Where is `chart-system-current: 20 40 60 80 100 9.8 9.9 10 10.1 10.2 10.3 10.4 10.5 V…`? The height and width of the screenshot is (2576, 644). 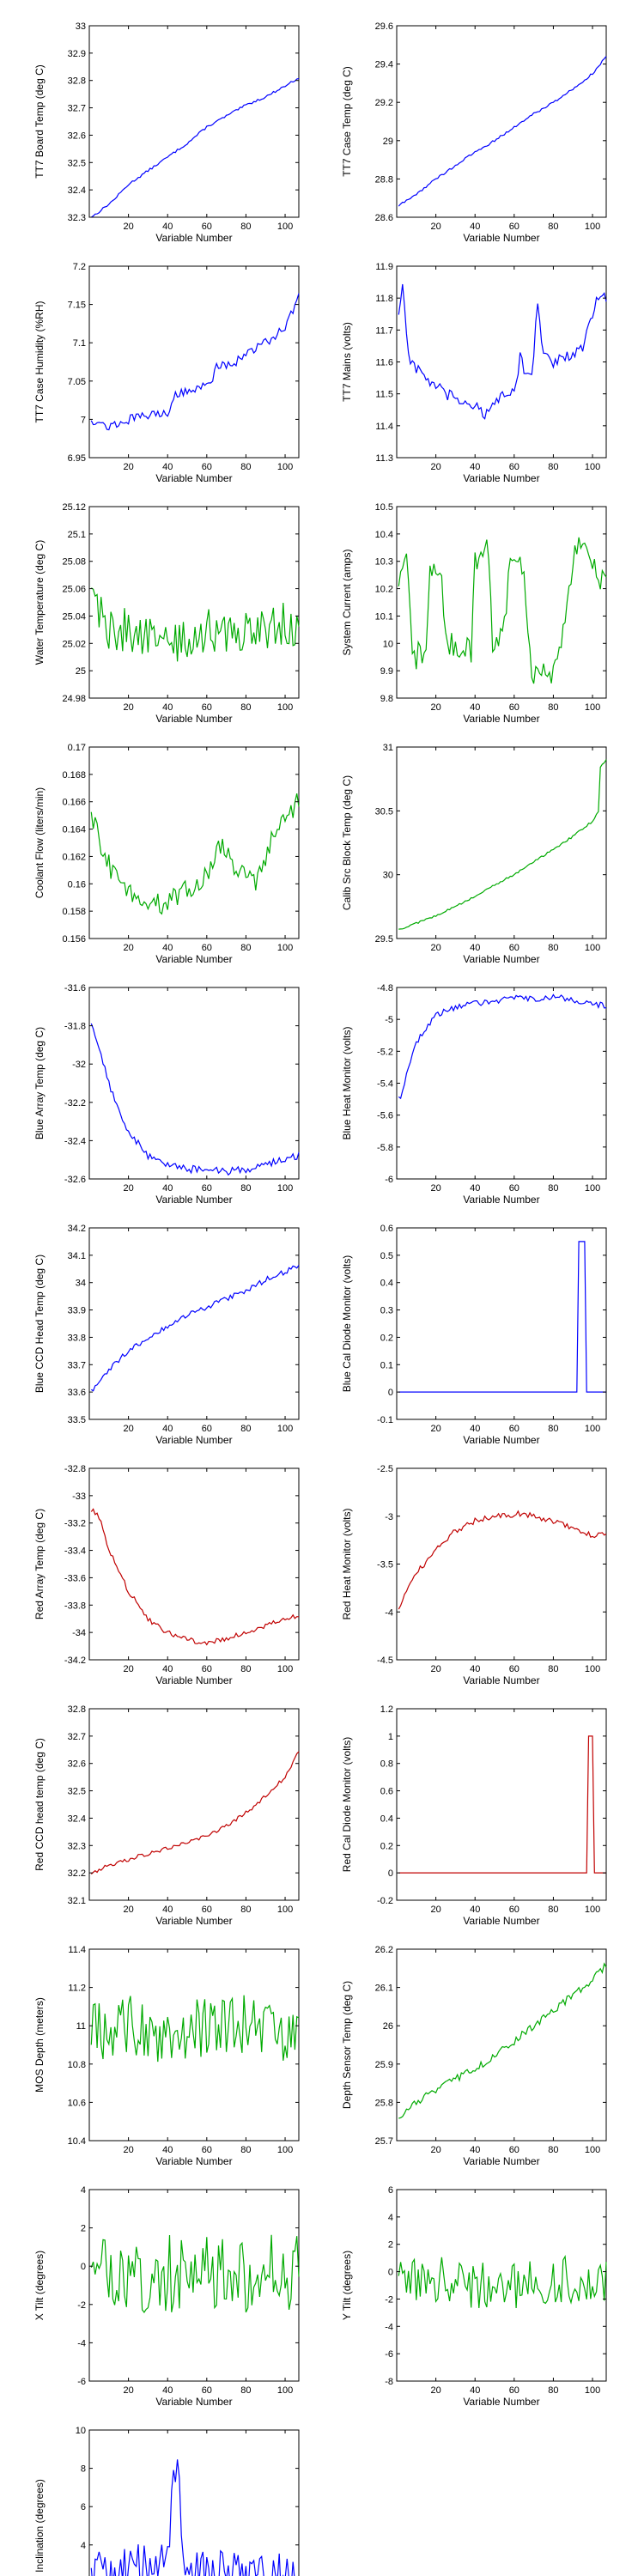 chart-system-current: 20 40 60 80 100 9.8 9.9 10 10.1 10.2 10.3 10.4 10.5 V… is located at coordinates (474, 614).